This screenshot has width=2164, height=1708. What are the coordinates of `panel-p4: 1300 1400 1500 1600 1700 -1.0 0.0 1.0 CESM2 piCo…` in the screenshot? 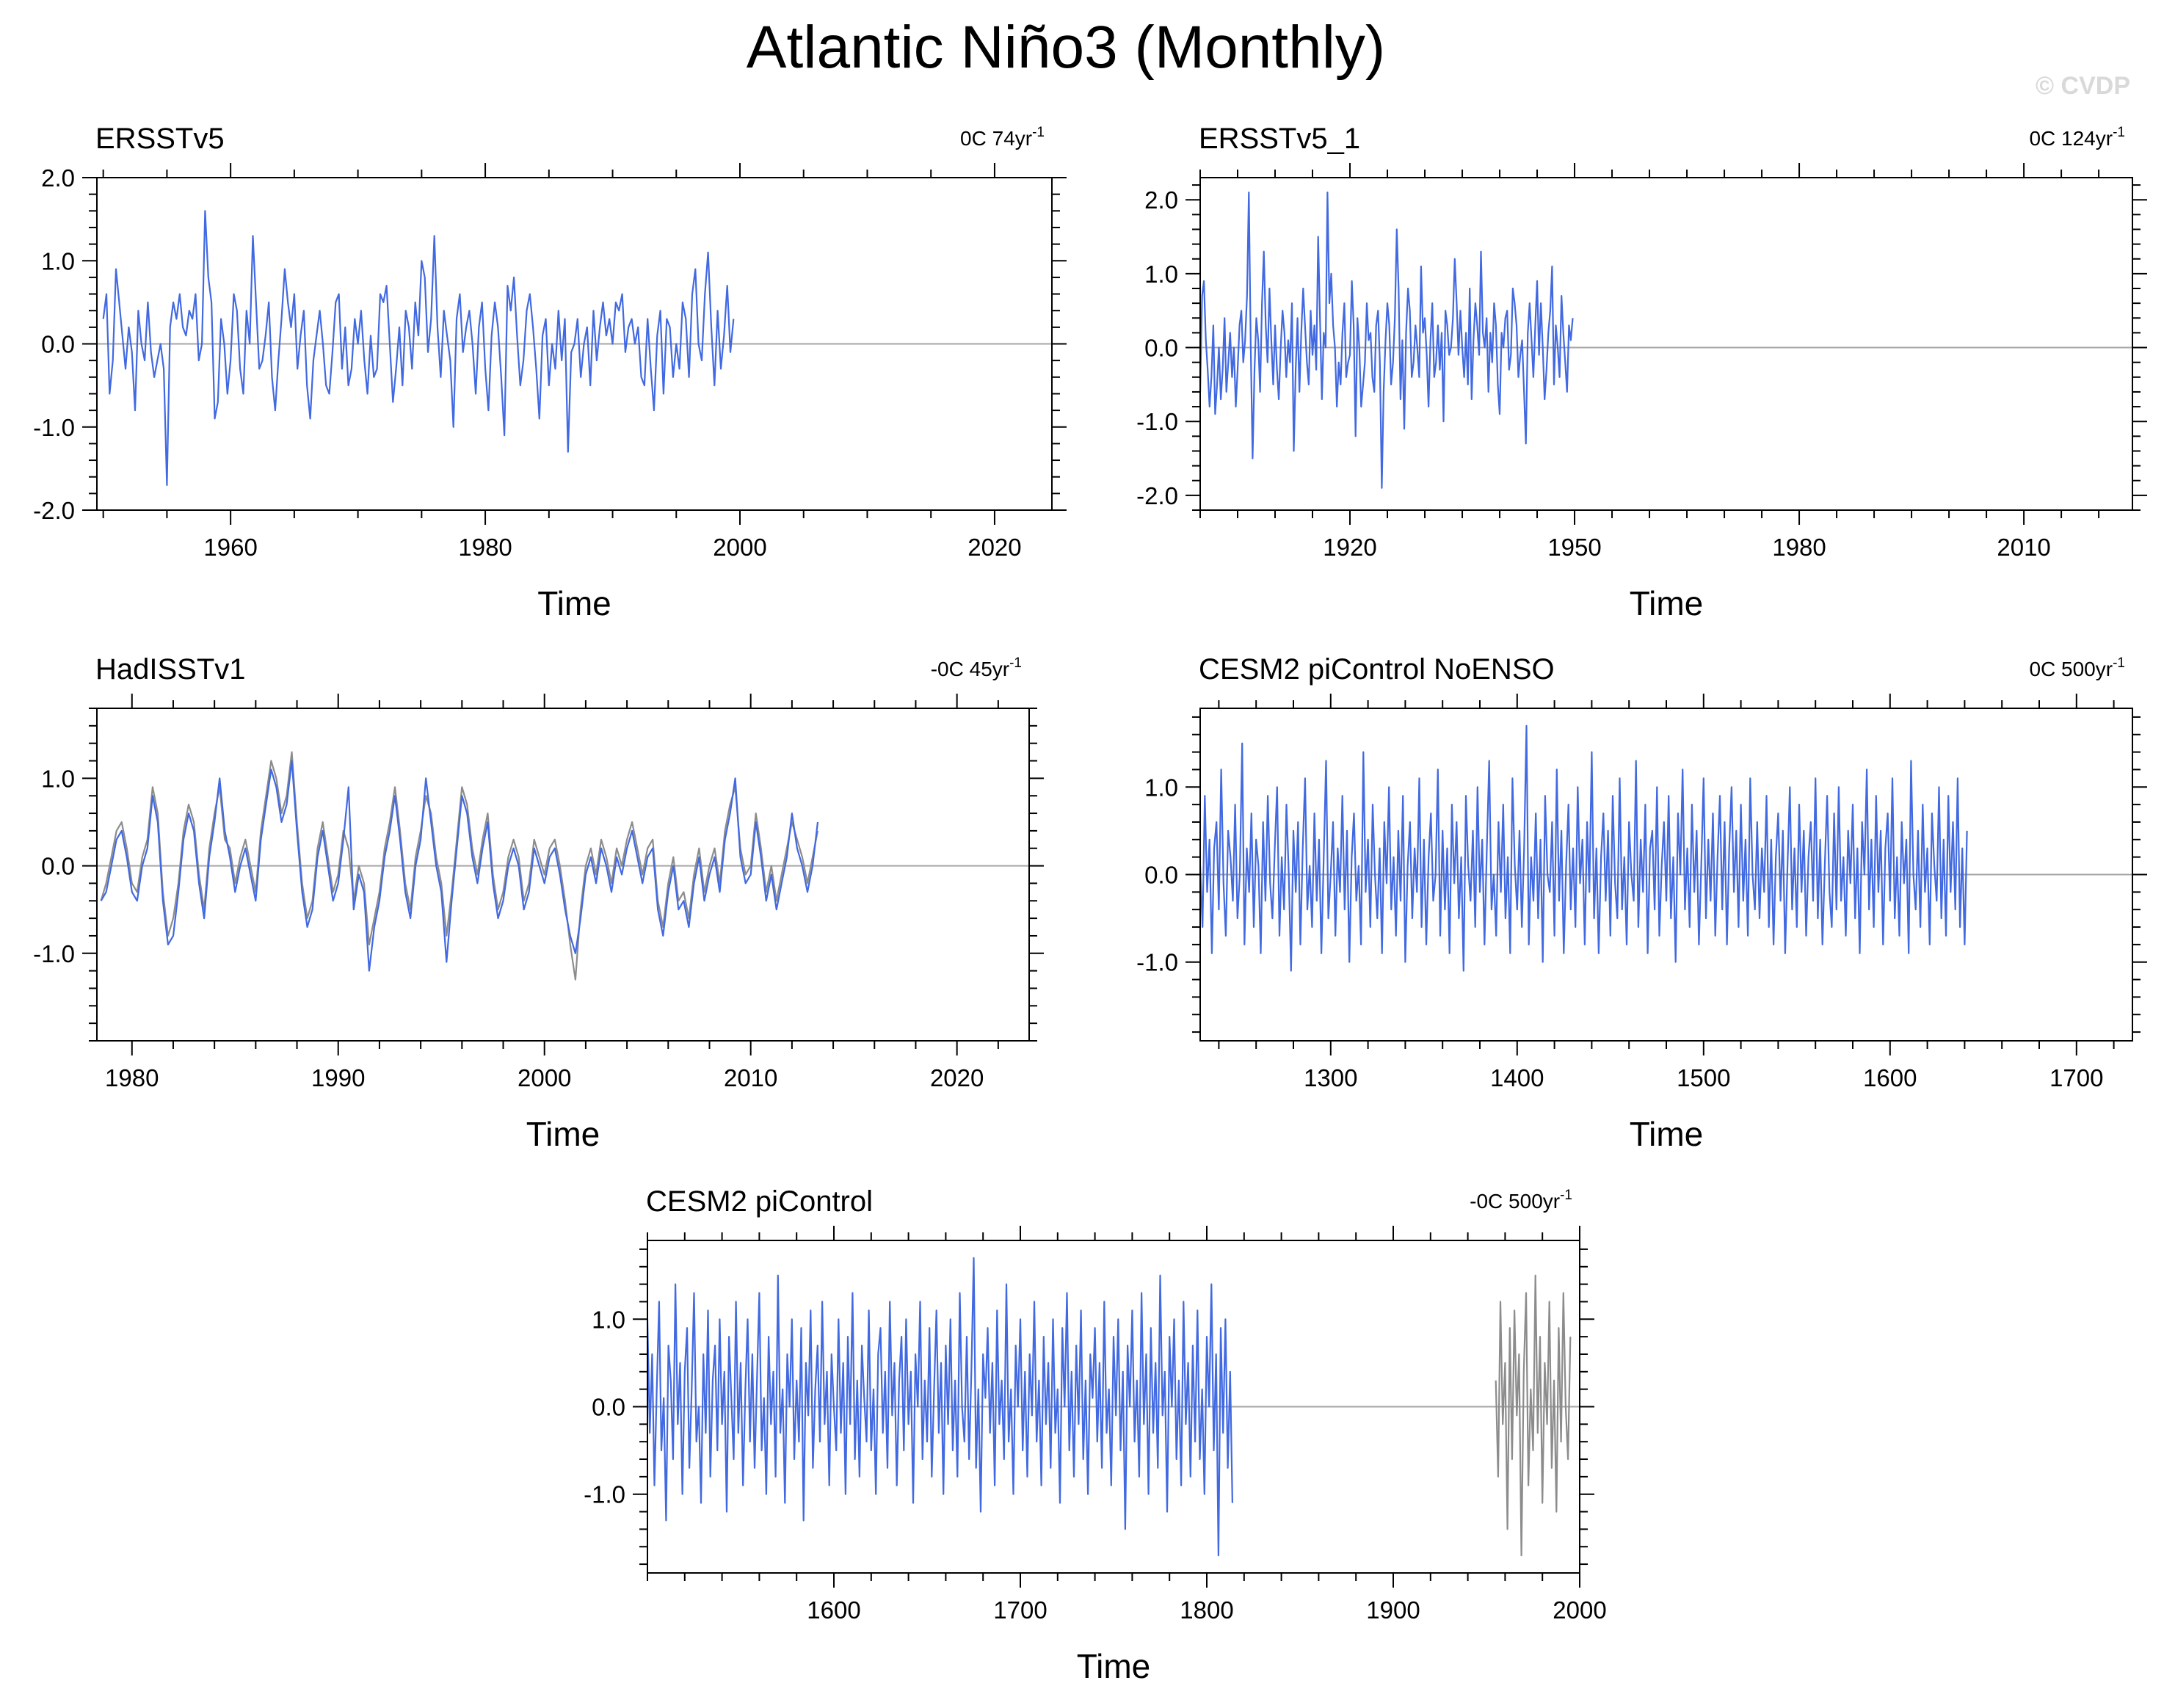 It's located at (1641, 903).